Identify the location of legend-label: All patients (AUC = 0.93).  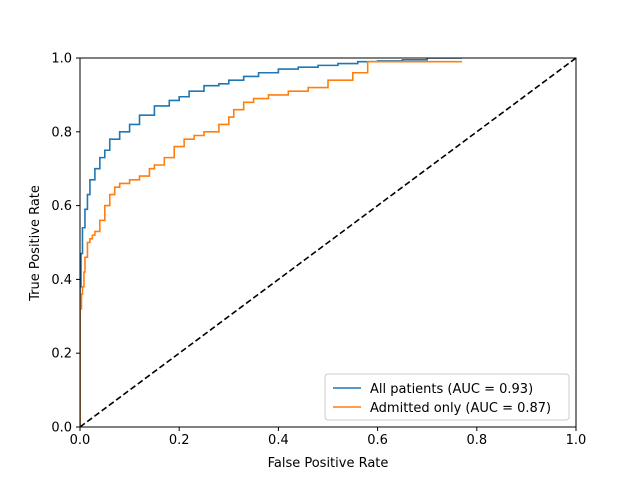
(451, 389).